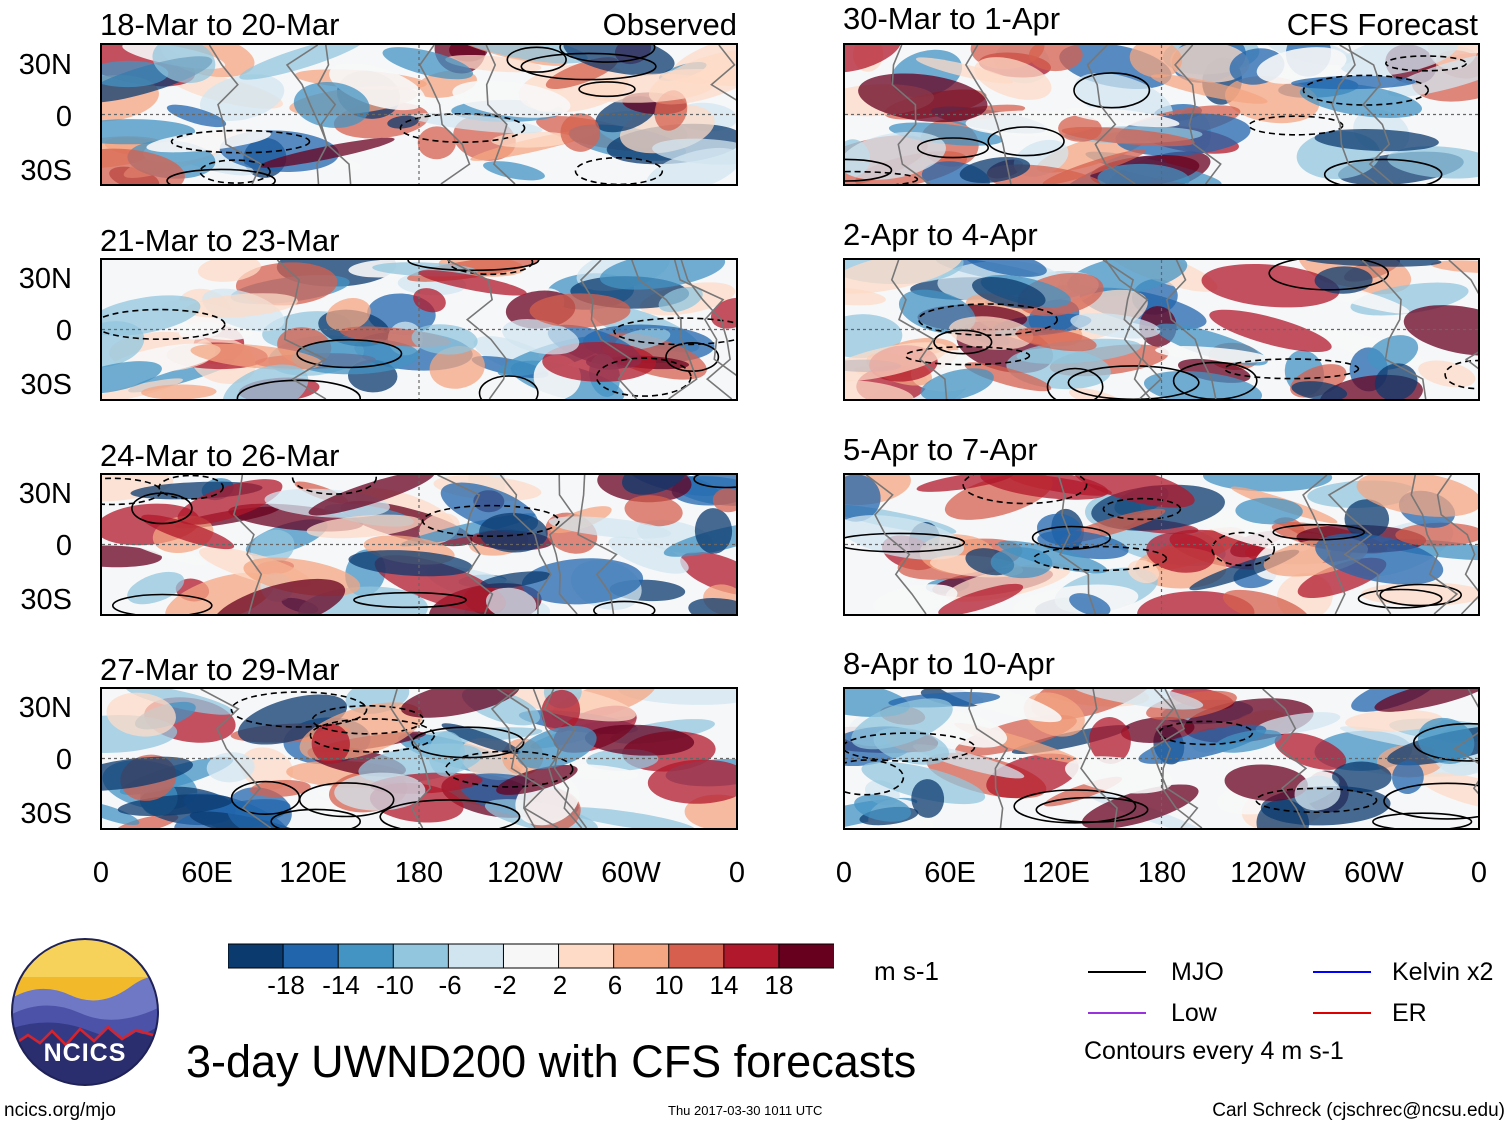  I want to click on legend-label-mjo: MJO, so click(1197, 972).